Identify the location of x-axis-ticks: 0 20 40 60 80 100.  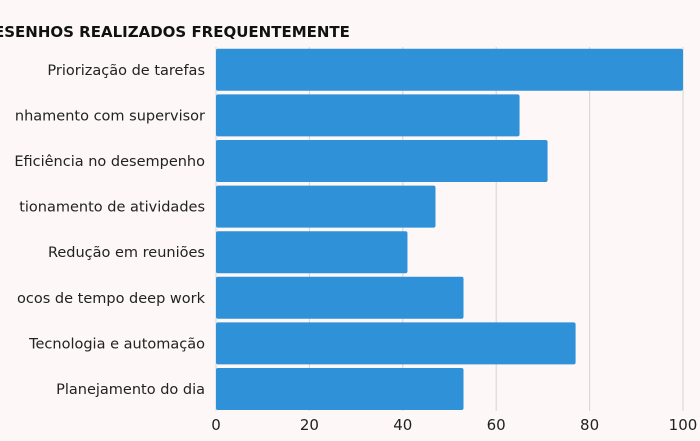
(454, 425).